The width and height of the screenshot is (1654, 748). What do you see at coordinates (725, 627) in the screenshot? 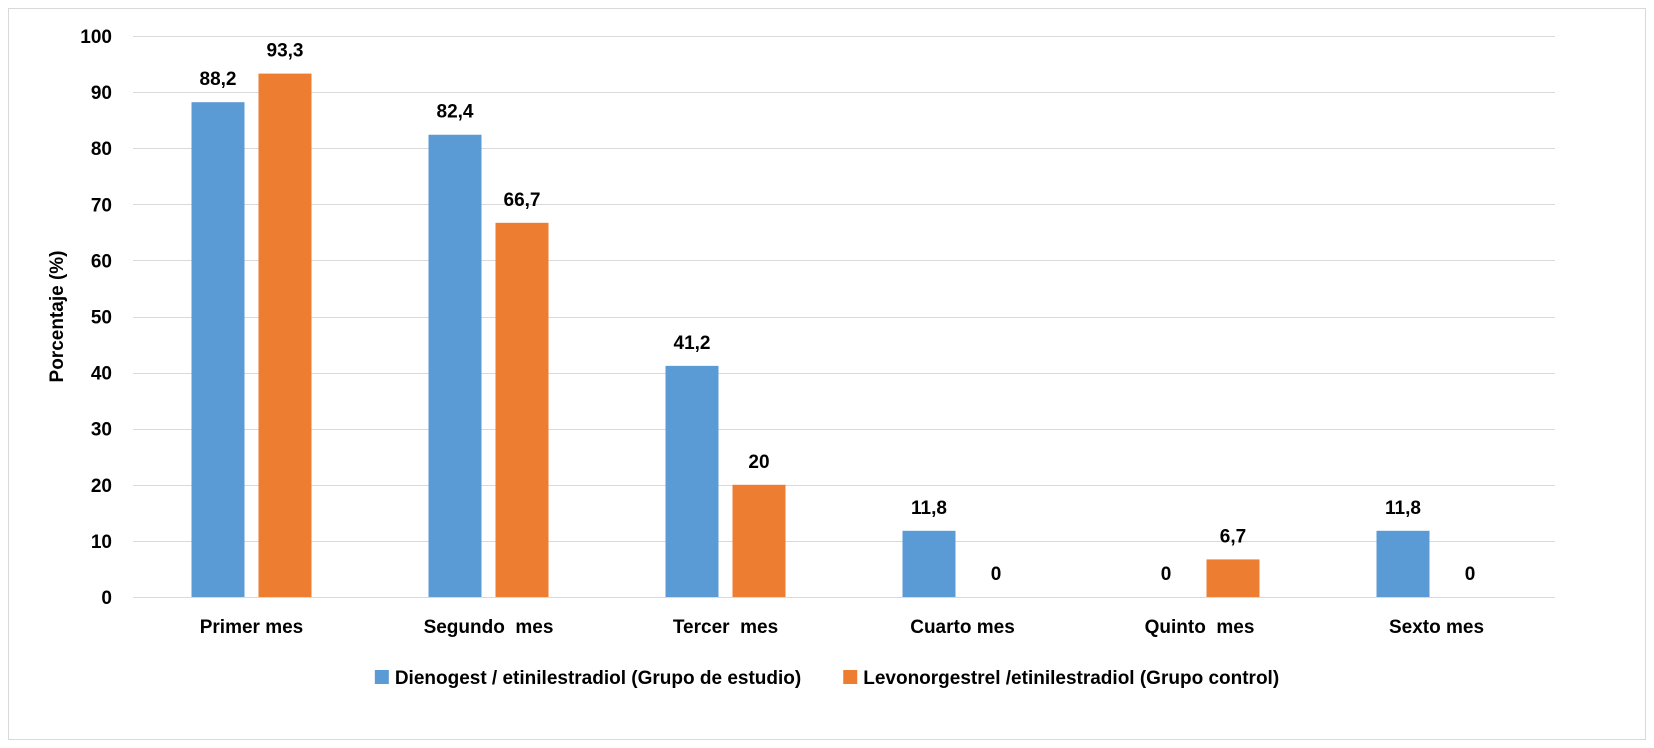
I see `x-tick-label: Tercer mes` at bounding box center [725, 627].